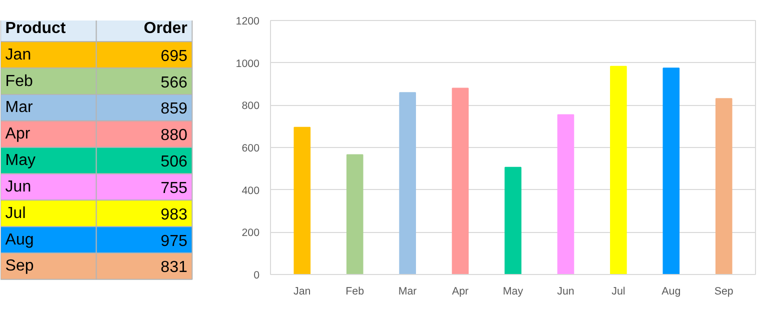 The height and width of the screenshot is (334, 771). I want to click on y-tick-label: 600, so click(251, 148).